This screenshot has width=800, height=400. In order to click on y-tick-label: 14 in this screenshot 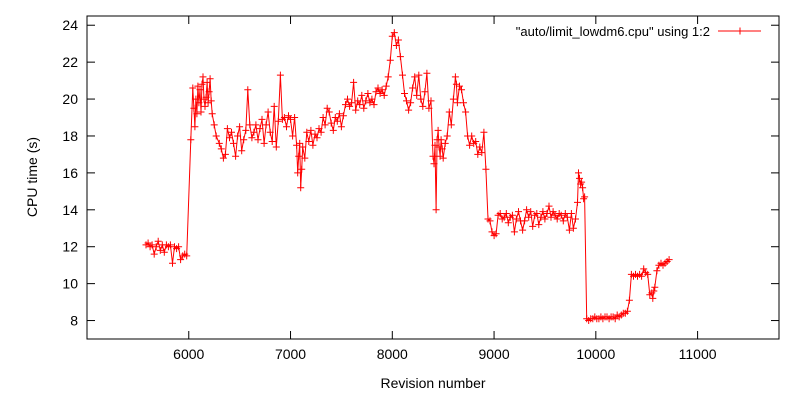, I will do `click(70, 210)`.